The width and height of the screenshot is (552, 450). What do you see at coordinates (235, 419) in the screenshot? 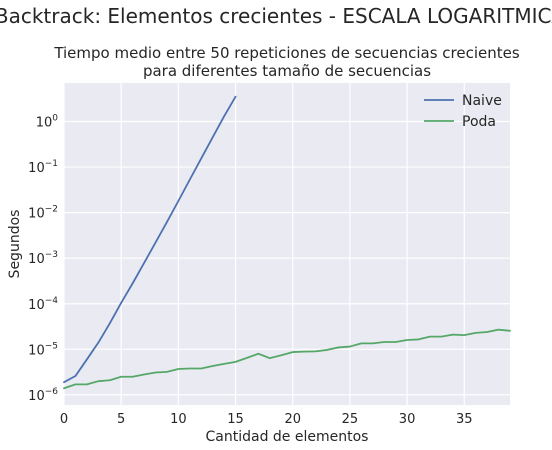
I see `x-tick-label: 15` at bounding box center [235, 419].